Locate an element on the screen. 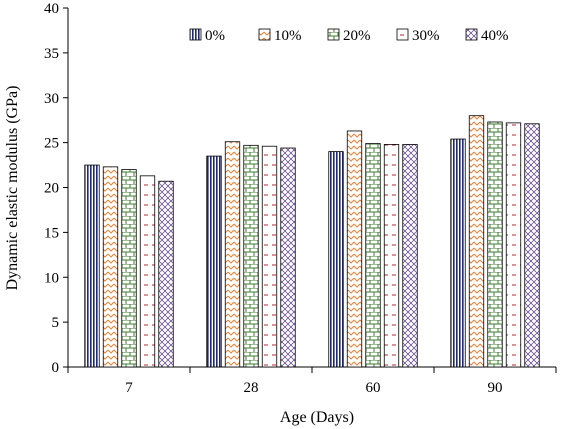 The width and height of the screenshot is (567, 429). y-tick-label: 40 is located at coordinates (51, 9).